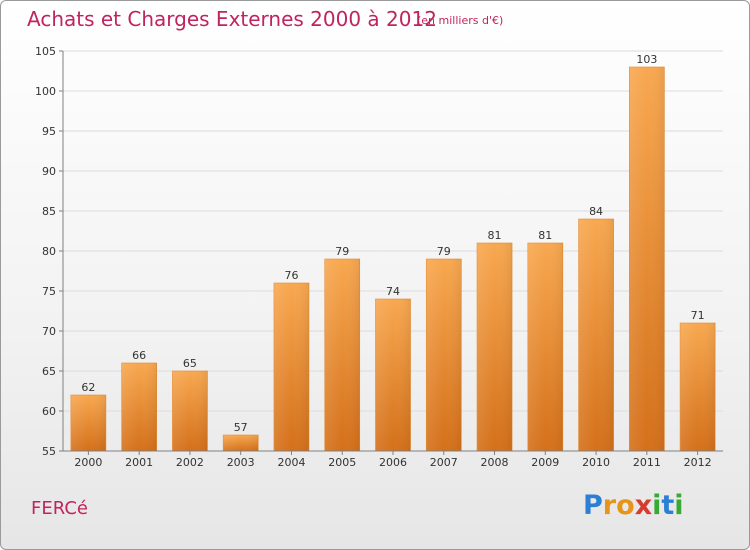 The image size is (750, 550). What do you see at coordinates (596, 211) in the screenshot?
I see `data-label: 84` at bounding box center [596, 211].